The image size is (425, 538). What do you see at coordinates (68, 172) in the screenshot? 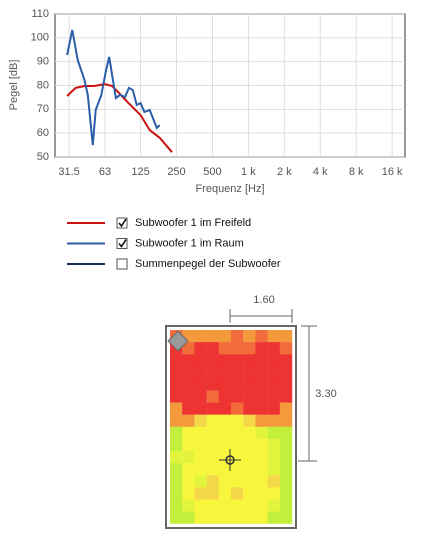
I see `x-tick-label: 31.5` at bounding box center [68, 172].